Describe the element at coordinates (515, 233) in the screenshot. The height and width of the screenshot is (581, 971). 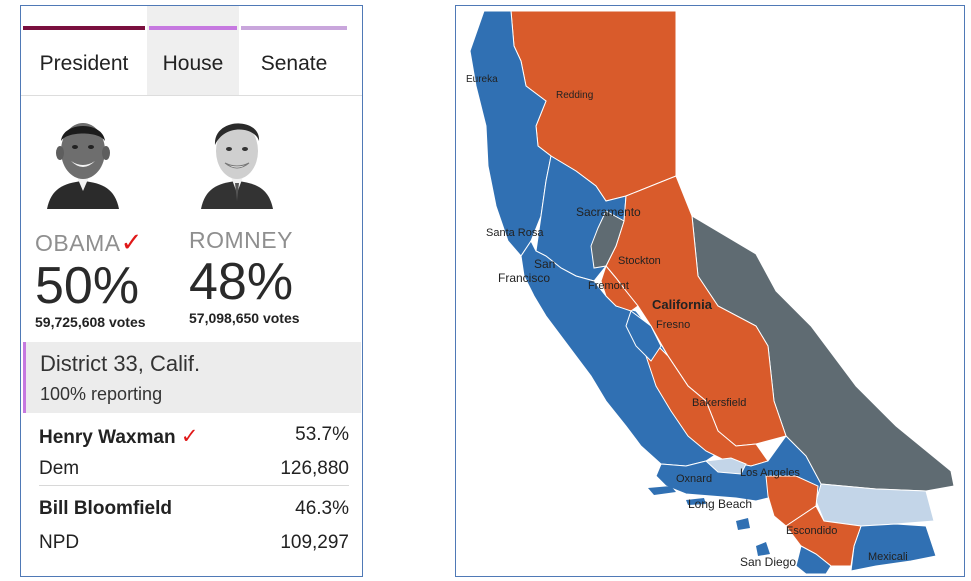
I see `city-label-santa-rosa: Santa Rosa` at that location.